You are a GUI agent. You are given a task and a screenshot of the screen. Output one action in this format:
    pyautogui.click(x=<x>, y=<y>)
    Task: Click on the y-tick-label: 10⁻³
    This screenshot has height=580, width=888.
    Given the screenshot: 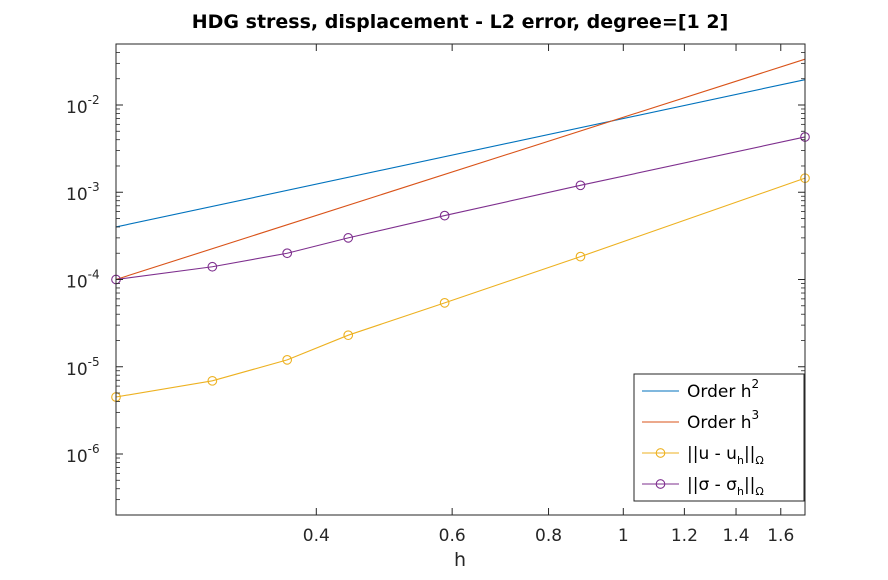 What is the action you would take?
    pyautogui.click(x=83, y=192)
    